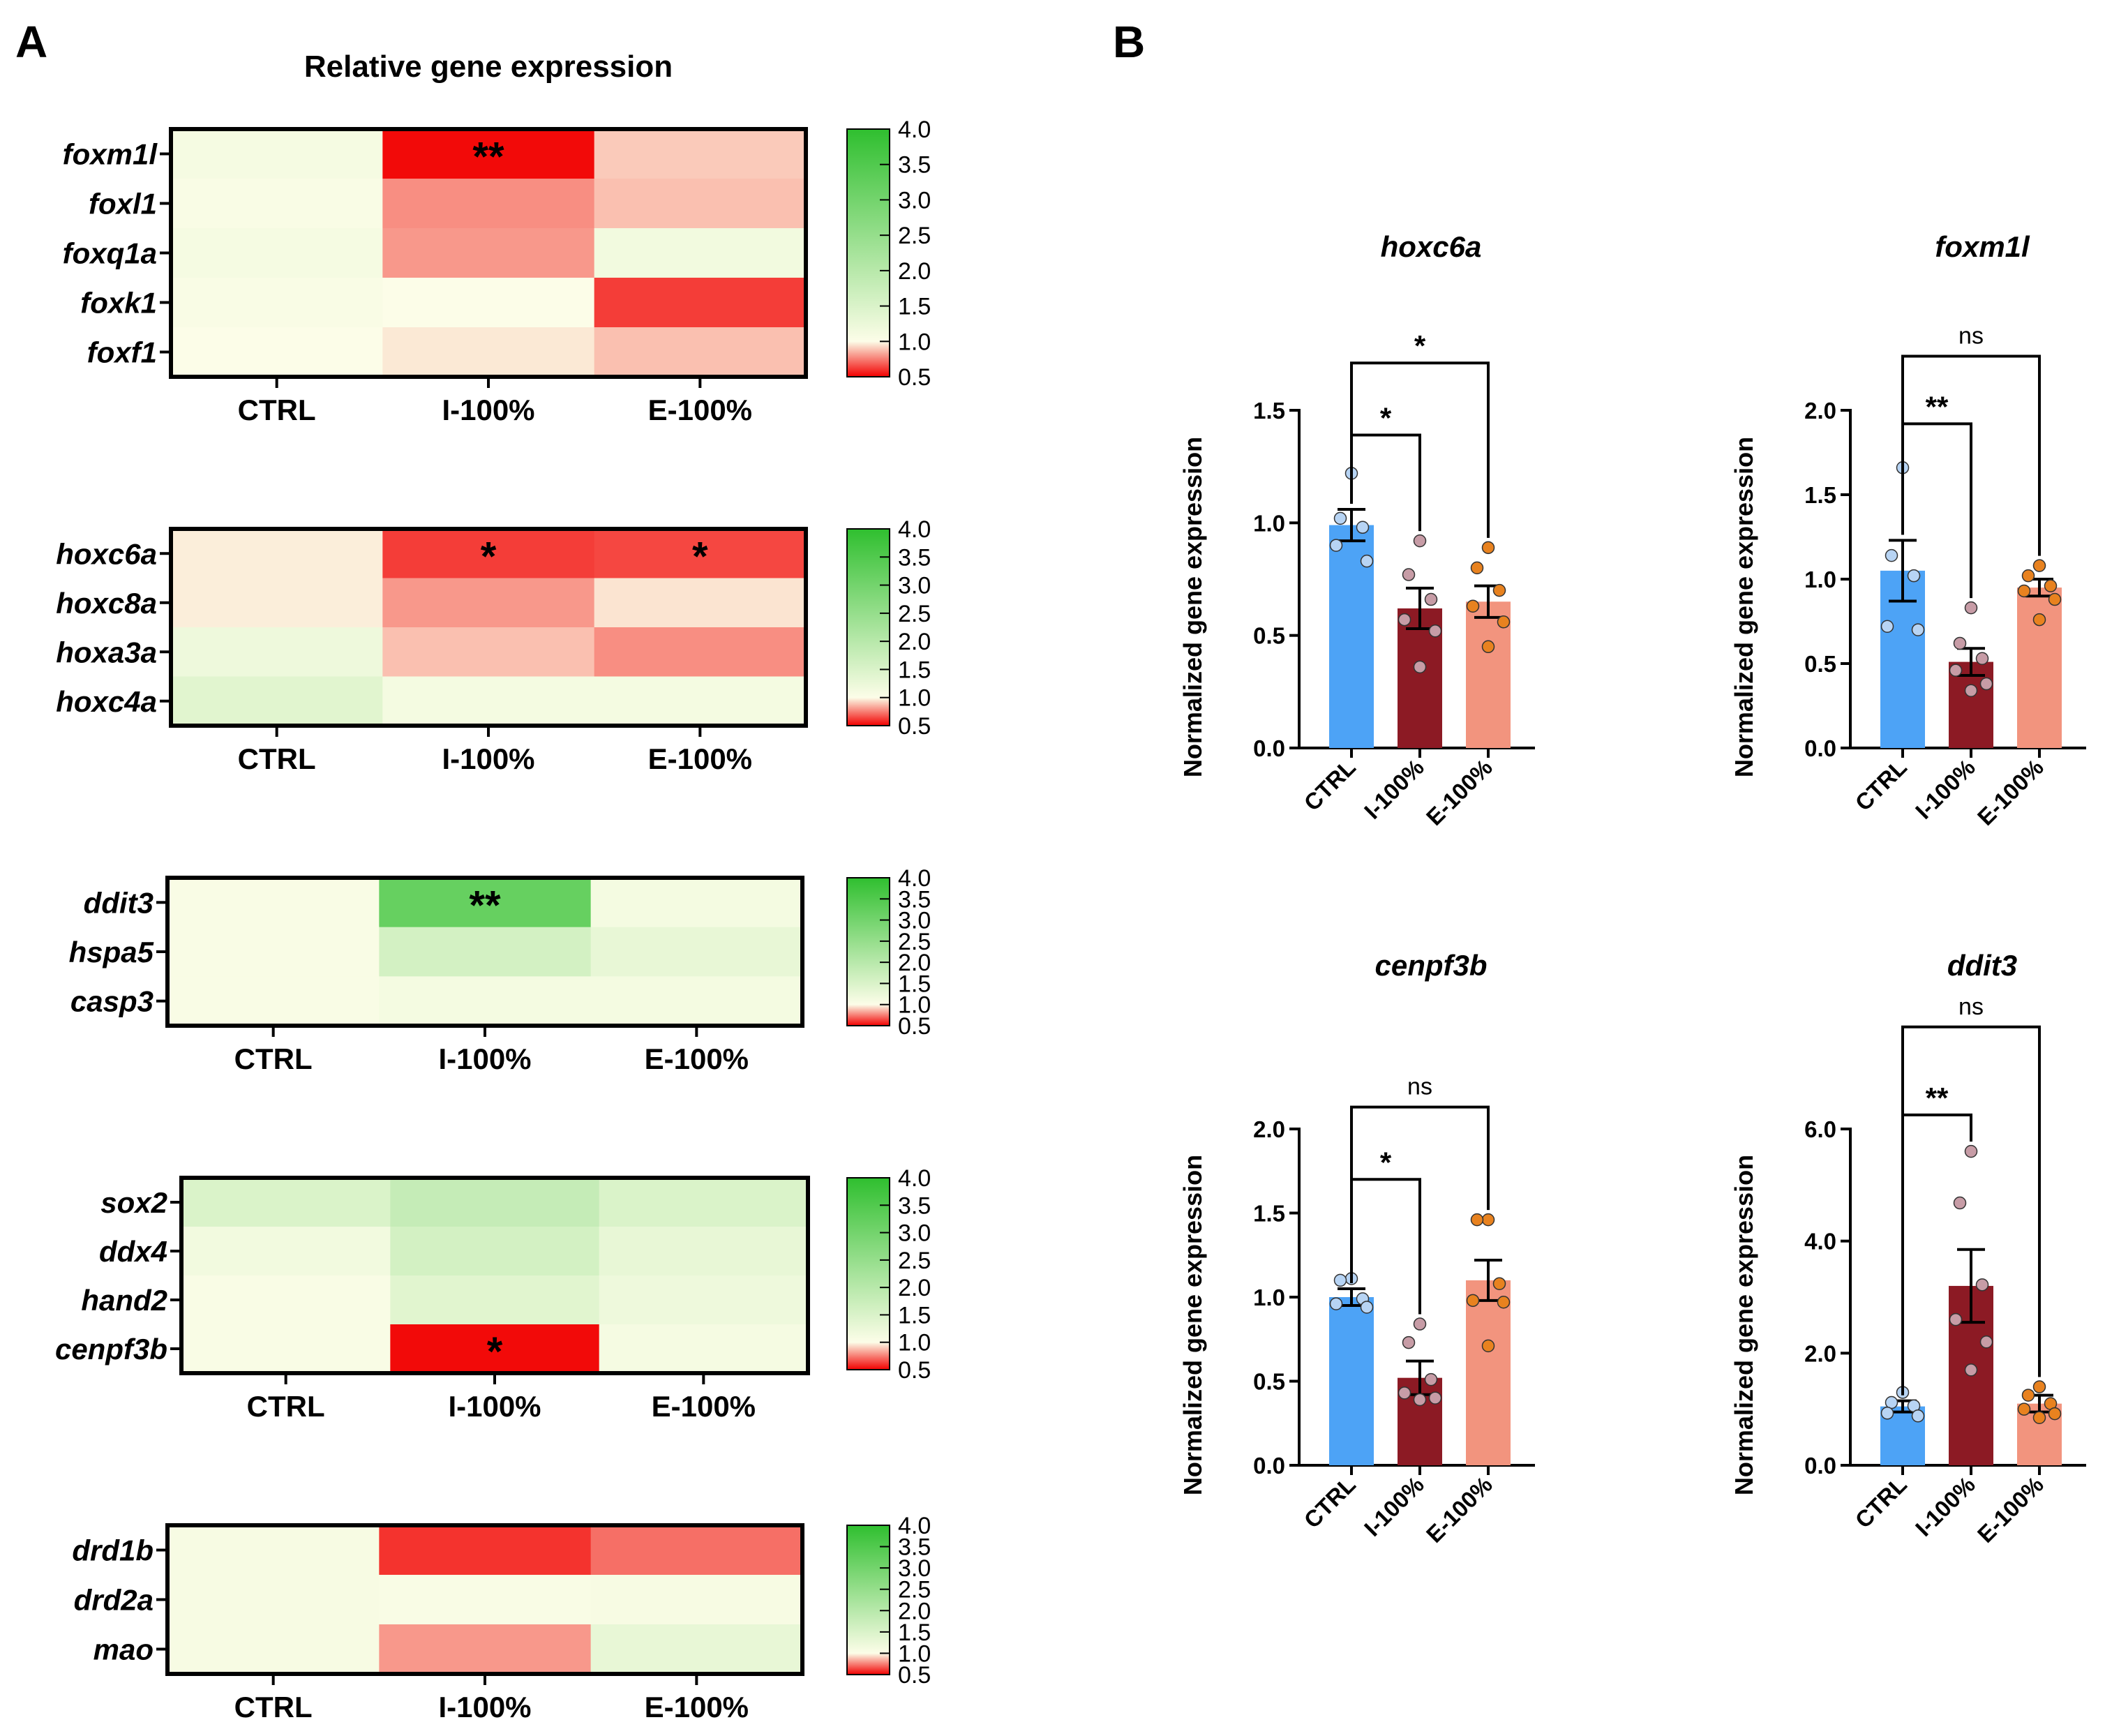 The image size is (2105, 1736). What do you see at coordinates (914, 1288) in the screenshot?
I see `colorbar-tick-label: 2.0` at bounding box center [914, 1288].